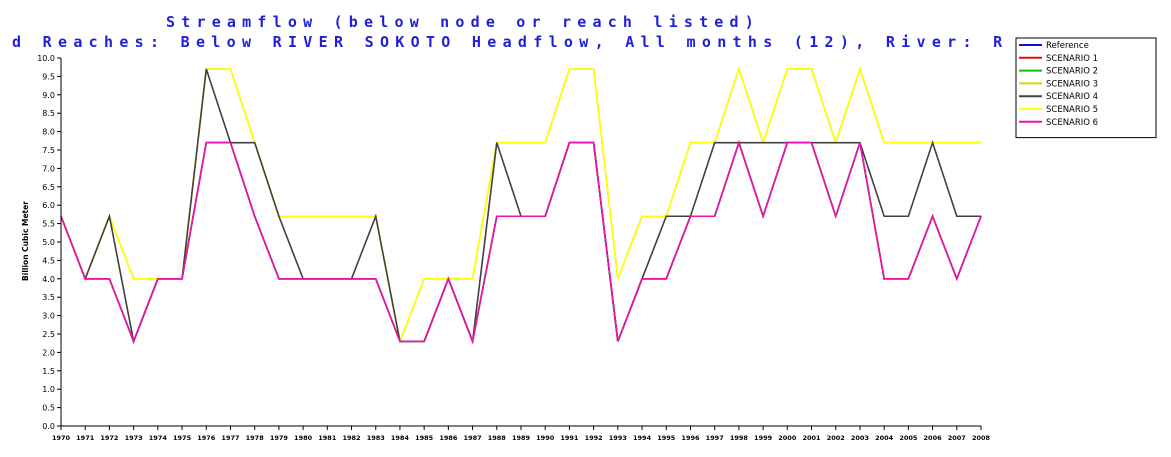 This screenshot has height=457, width=1171. What do you see at coordinates (46, 58) in the screenshot?
I see `y-tick-label: 10.0` at bounding box center [46, 58].